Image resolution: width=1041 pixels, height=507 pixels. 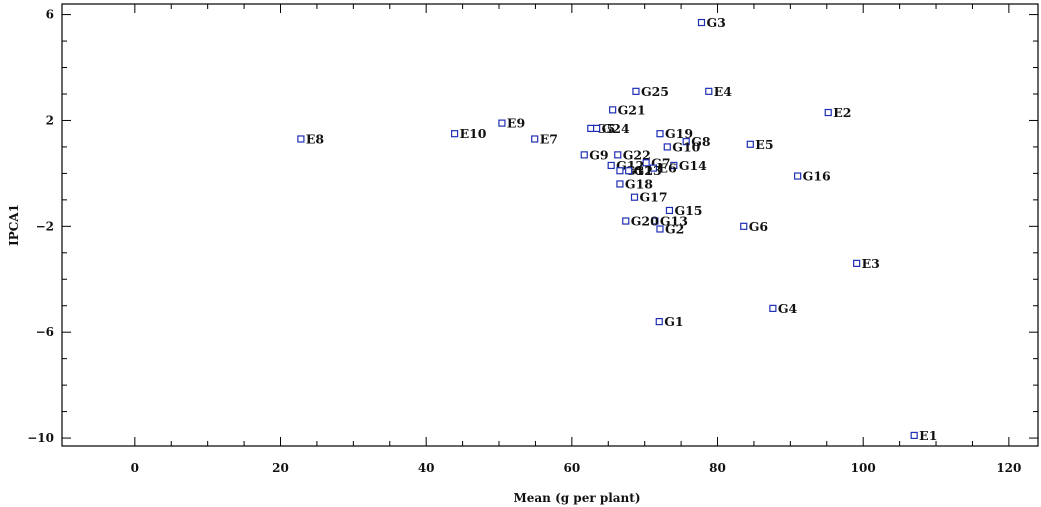 What do you see at coordinates (618, 155) in the screenshot?
I see `point-g22` at bounding box center [618, 155].